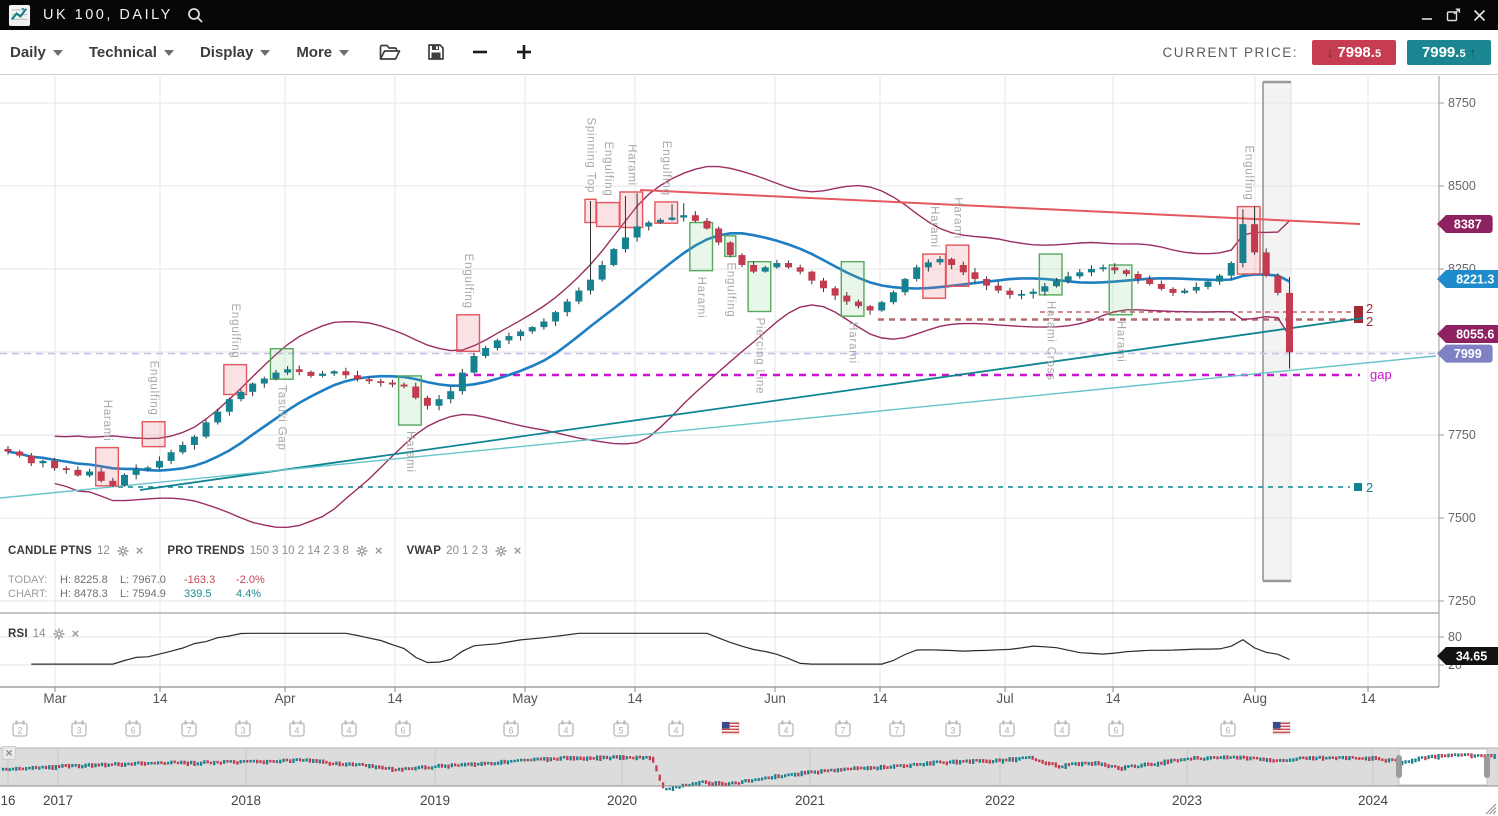 The height and width of the screenshot is (816, 1498). Describe the element at coordinates (749, 15) in the screenshot. I see `titlebar: UK 100, DAILY` at that location.